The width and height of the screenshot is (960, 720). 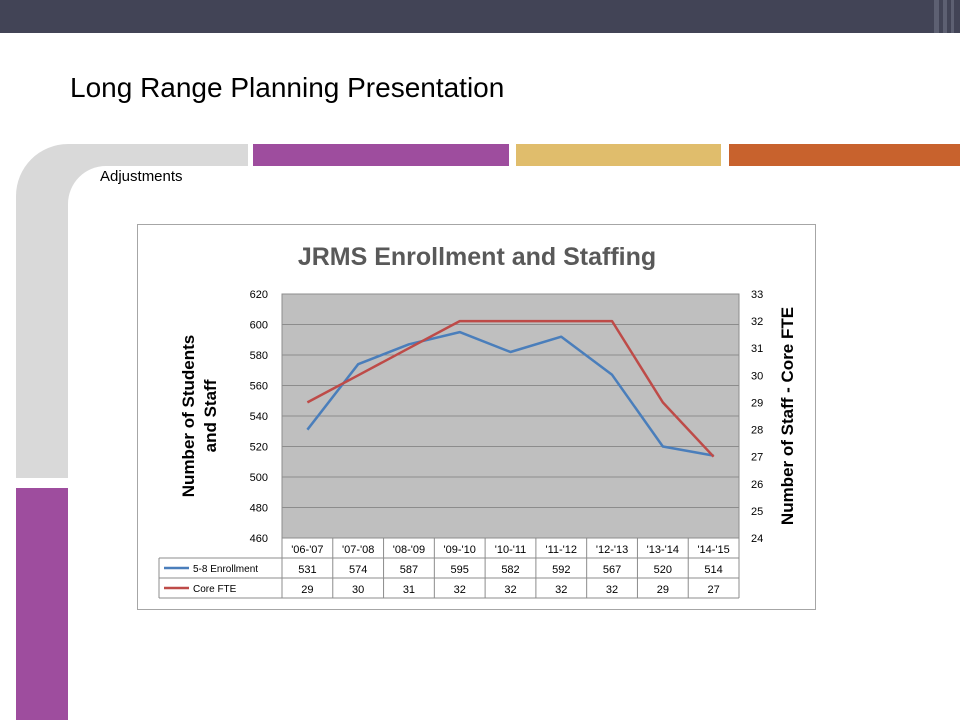 What do you see at coordinates (259, 448) in the screenshot?
I see `y-tick-label-left: 520` at bounding box center [259, 448].